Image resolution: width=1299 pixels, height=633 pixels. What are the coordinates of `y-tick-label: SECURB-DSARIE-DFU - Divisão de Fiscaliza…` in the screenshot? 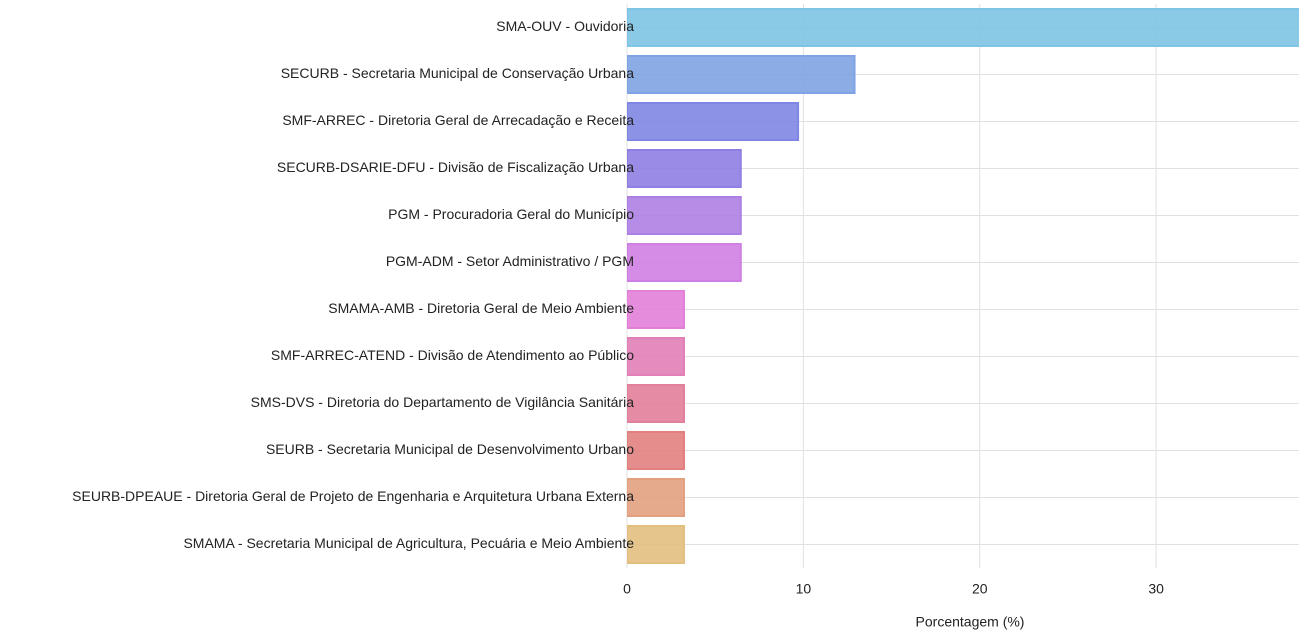 It's located at (455, 167).